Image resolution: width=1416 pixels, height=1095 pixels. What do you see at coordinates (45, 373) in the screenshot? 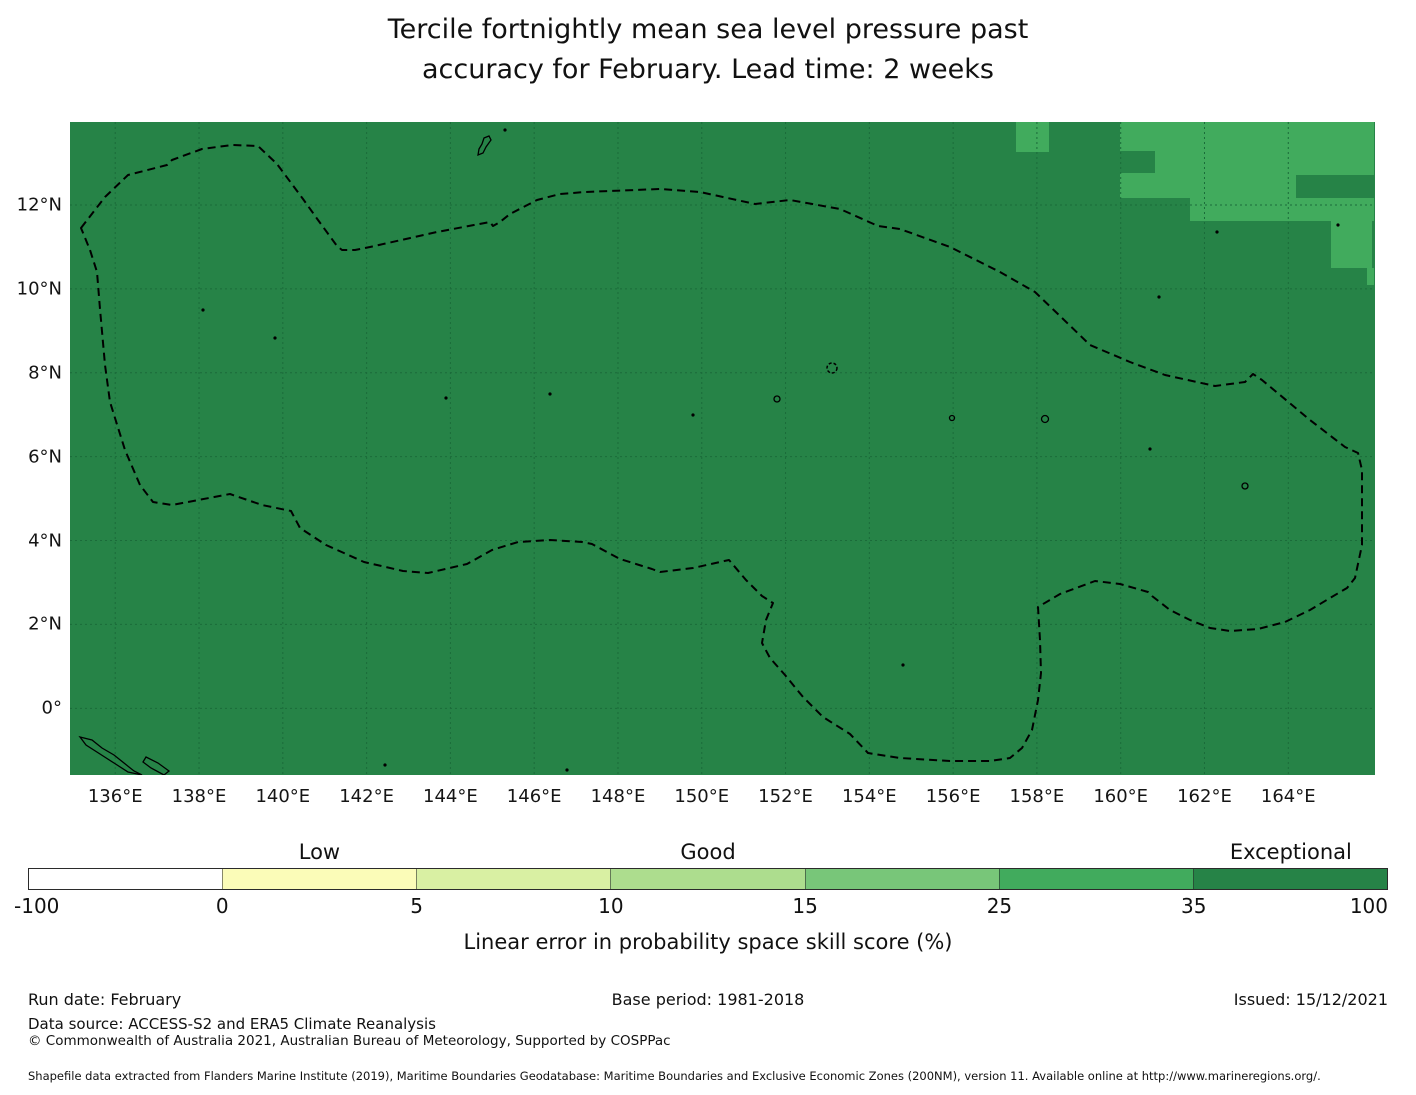
I see `y-tick-label: 8°N` at bounding box center [45, 373].